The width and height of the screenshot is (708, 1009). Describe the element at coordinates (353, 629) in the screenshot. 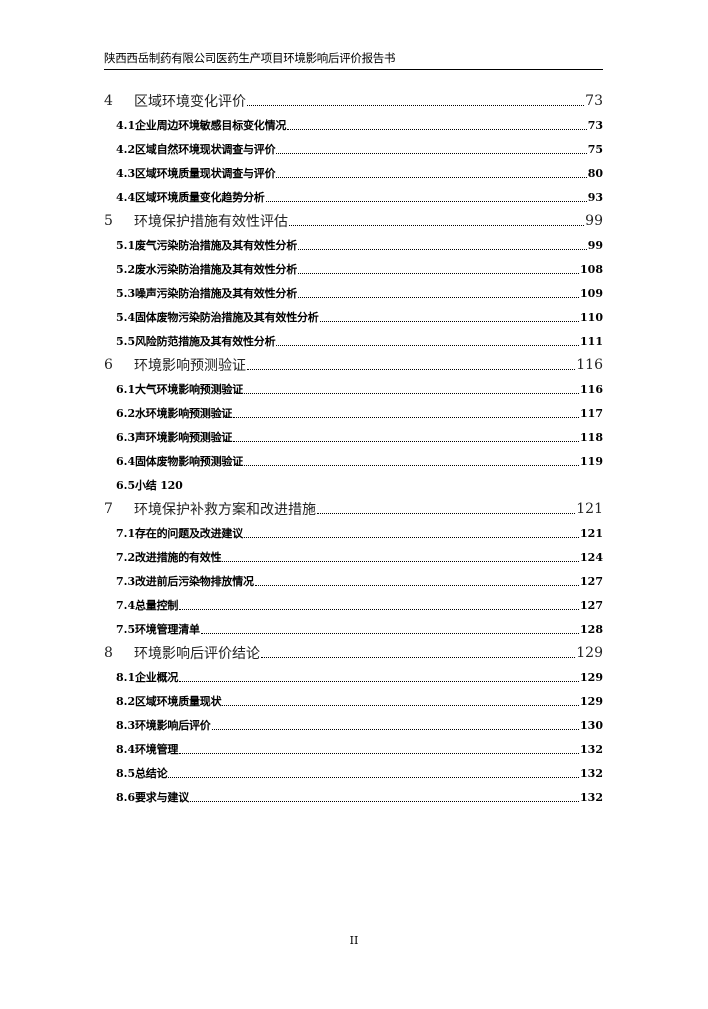

I see `toc-section-entry: 7.5 环境管理清单 128` at that location.